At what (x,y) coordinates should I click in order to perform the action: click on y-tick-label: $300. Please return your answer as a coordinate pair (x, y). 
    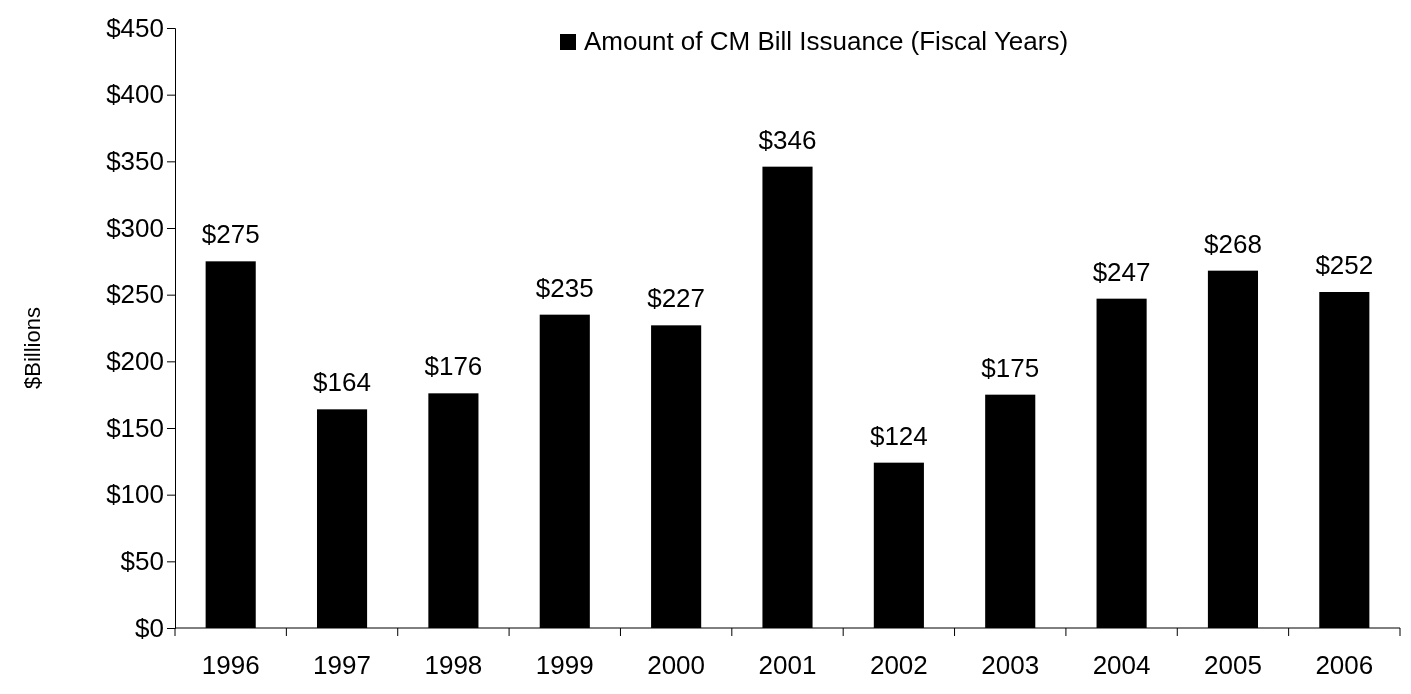
    Looking at the image, I should click on (135, 227).